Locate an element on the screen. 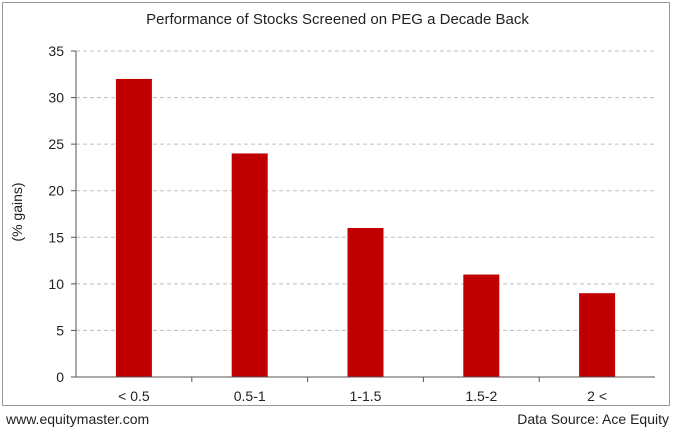  y-tick-label: 5 is located at coordinates (60, 330).